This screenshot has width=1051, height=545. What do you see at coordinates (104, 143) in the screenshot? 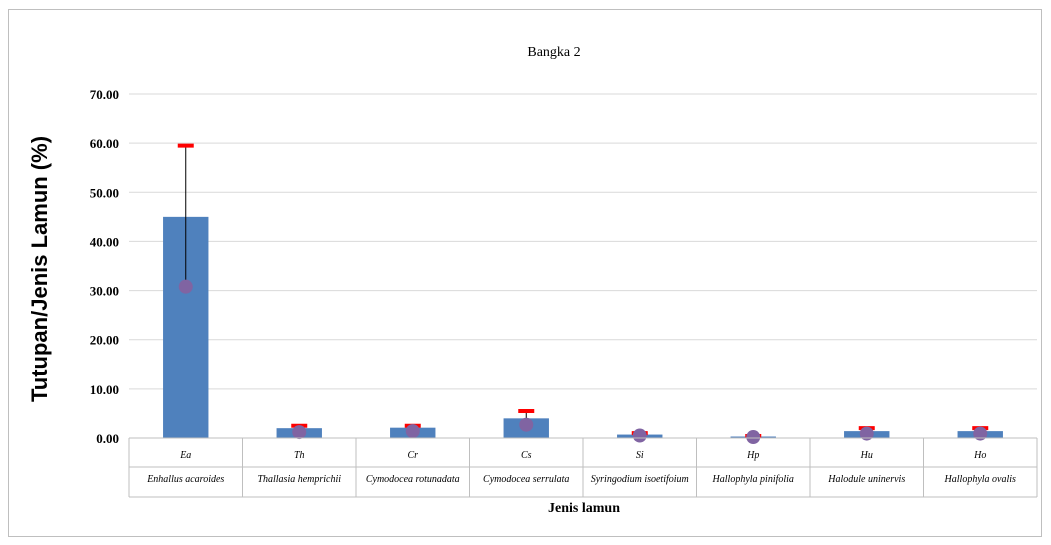
I see `y-tick-label: 60.00` at bounding box center [104, 143].